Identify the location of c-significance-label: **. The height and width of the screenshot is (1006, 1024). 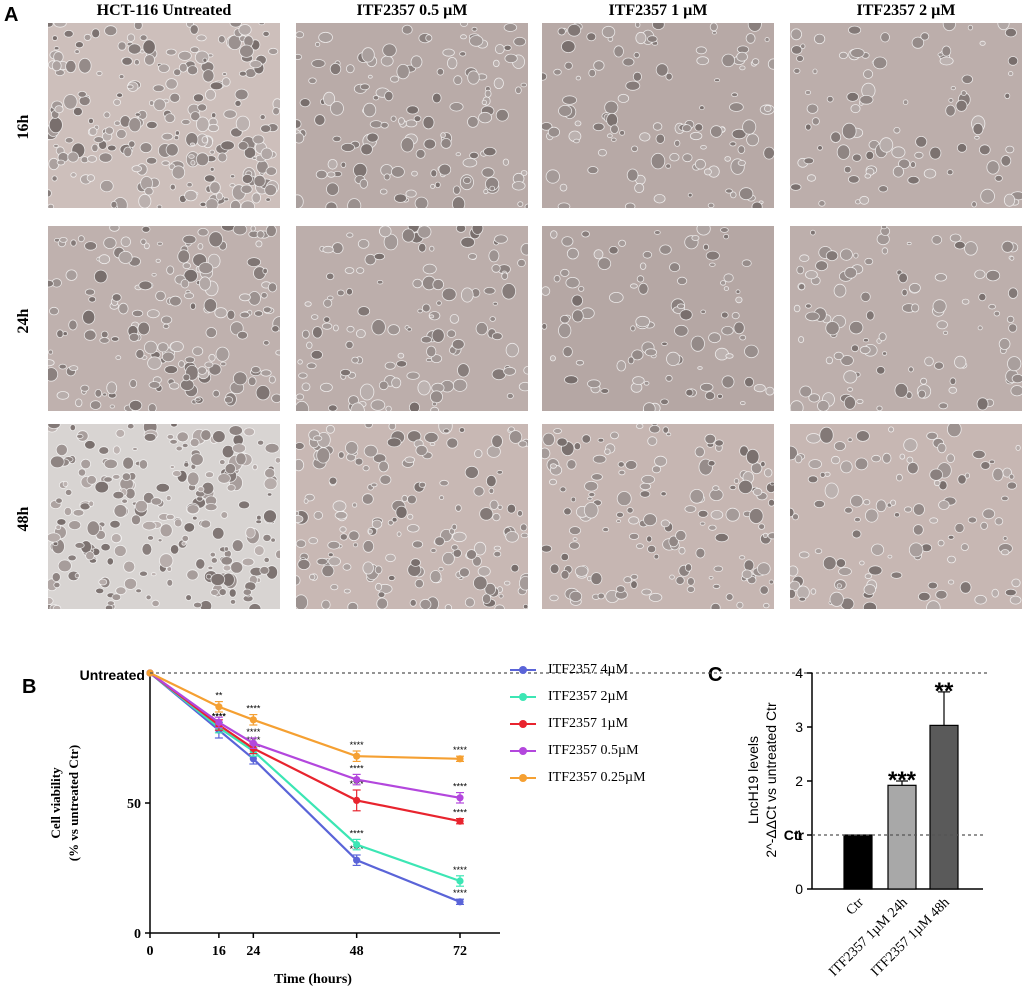
(944, 691).